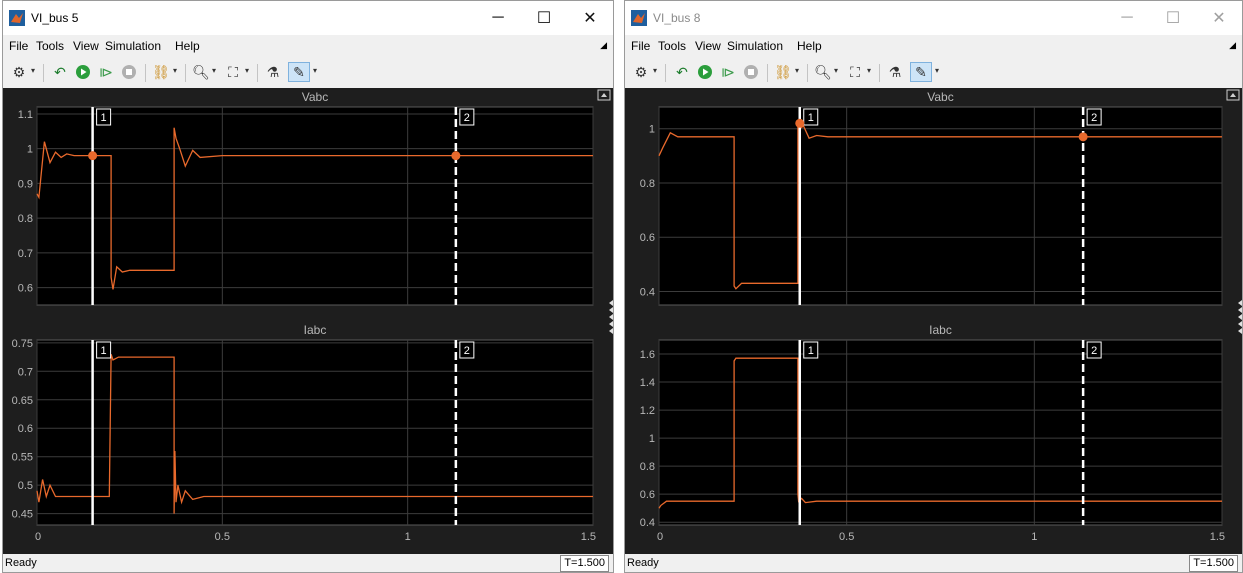 The height and width of the screenshot is (573, 1243). Describe the element at coordinates (55, 18) in the screenshot. I see `window-title: VI_bus 5` at that location.